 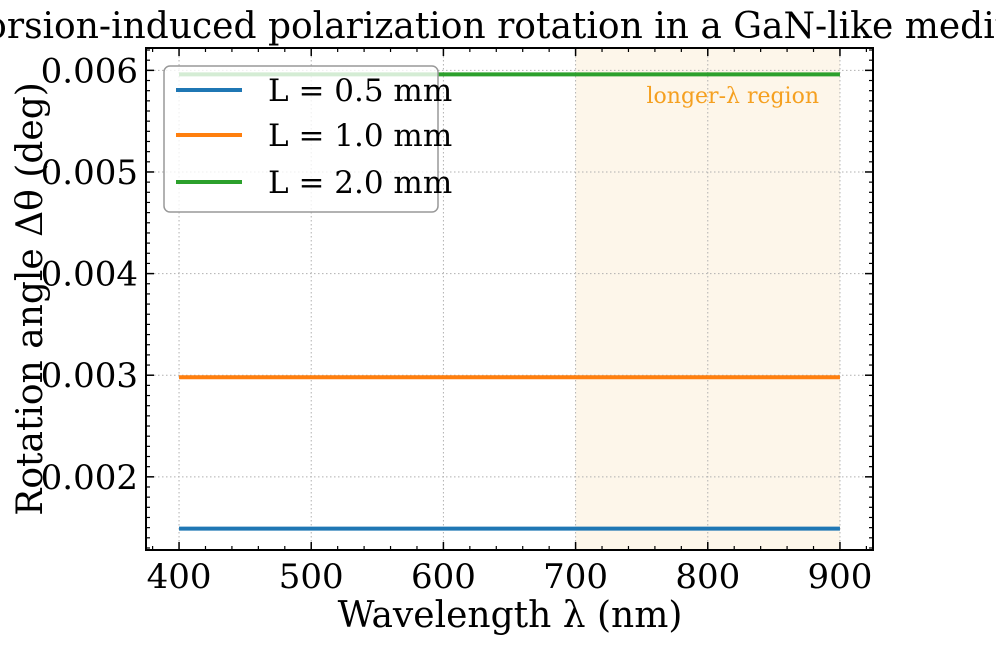 What do you see at coordinates (179, 577) in the screenshot?
I see `x-tick-label: 400` at bounding box center [179, 577].